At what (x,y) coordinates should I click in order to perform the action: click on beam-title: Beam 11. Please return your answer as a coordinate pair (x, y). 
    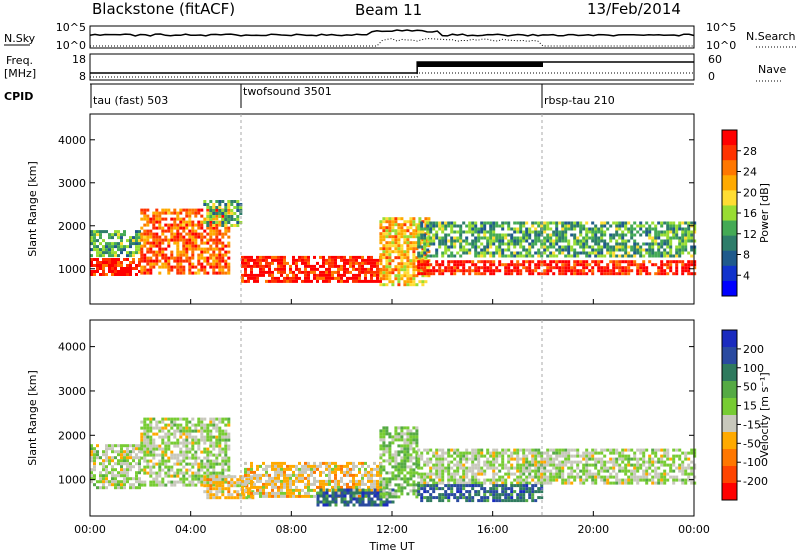
    Looking at the image, I should click on (388, 10).